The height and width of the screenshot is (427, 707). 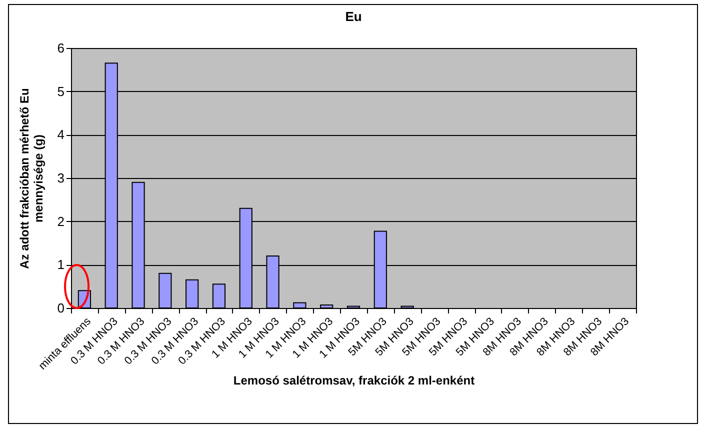 What do you see at coordinates (60, 48) in the screenshot?
I see `y-tick-label: 6` at bounding box center [60, 48].